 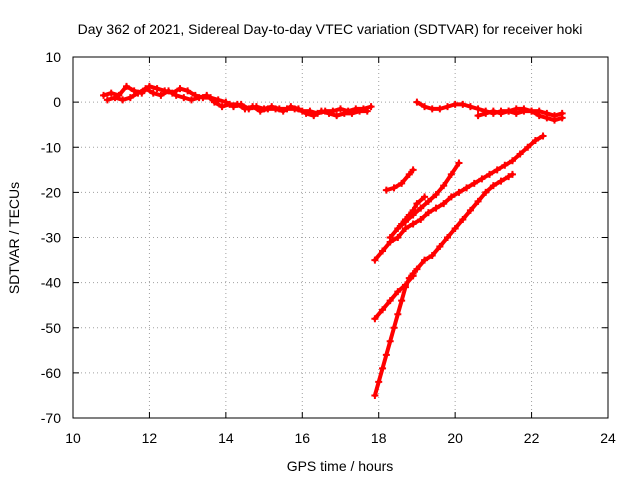 What do you see at coordinates (340, 438) in the screenshot?
I see `x-tick-labels: 10 12 14 16 18 20 22 24` at bounding box center [340, 438].